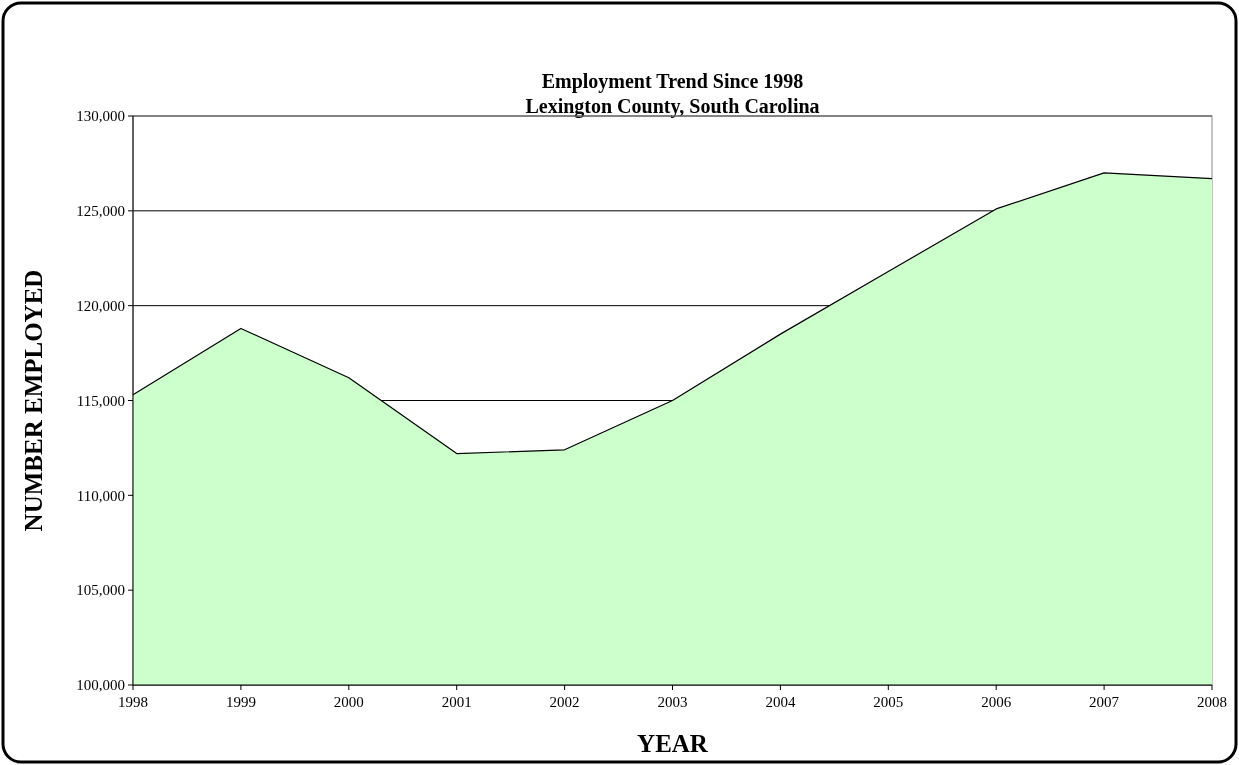 The image size is (1239, 765). I want to click on y-tick-label: 115,000, so click(100, 400).